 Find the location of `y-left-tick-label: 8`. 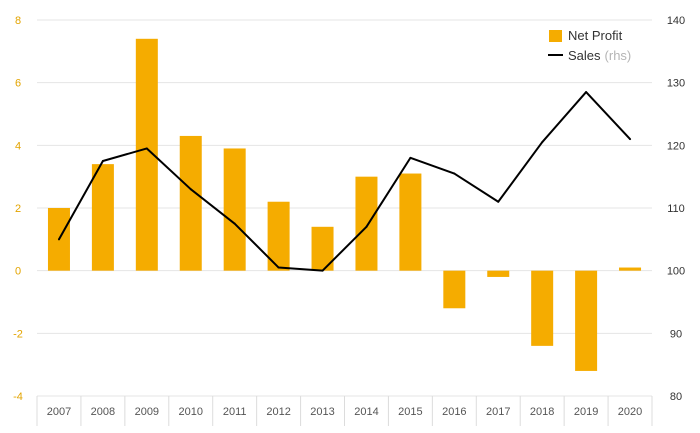

y-left-tick-label: 8 is located at coordinates (18, 21).